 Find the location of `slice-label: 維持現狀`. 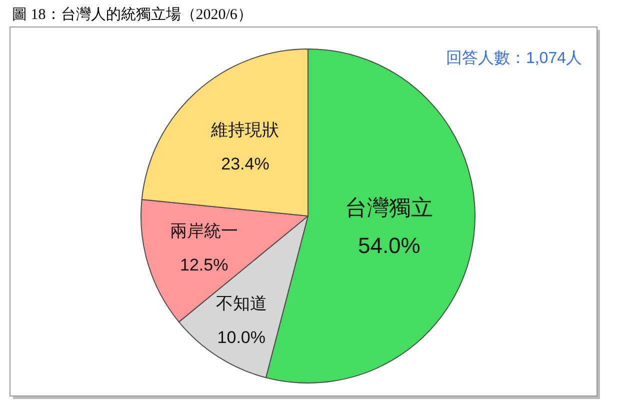

slice-label: 維持現狀 is located at coordinates (245, 130).